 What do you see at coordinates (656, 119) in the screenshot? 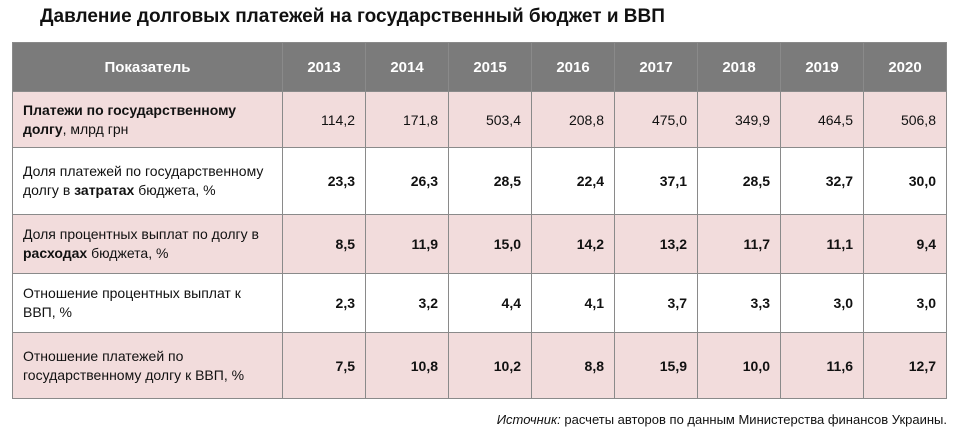
I see `cell-value: 475,0` at bounding box center [656, 119].